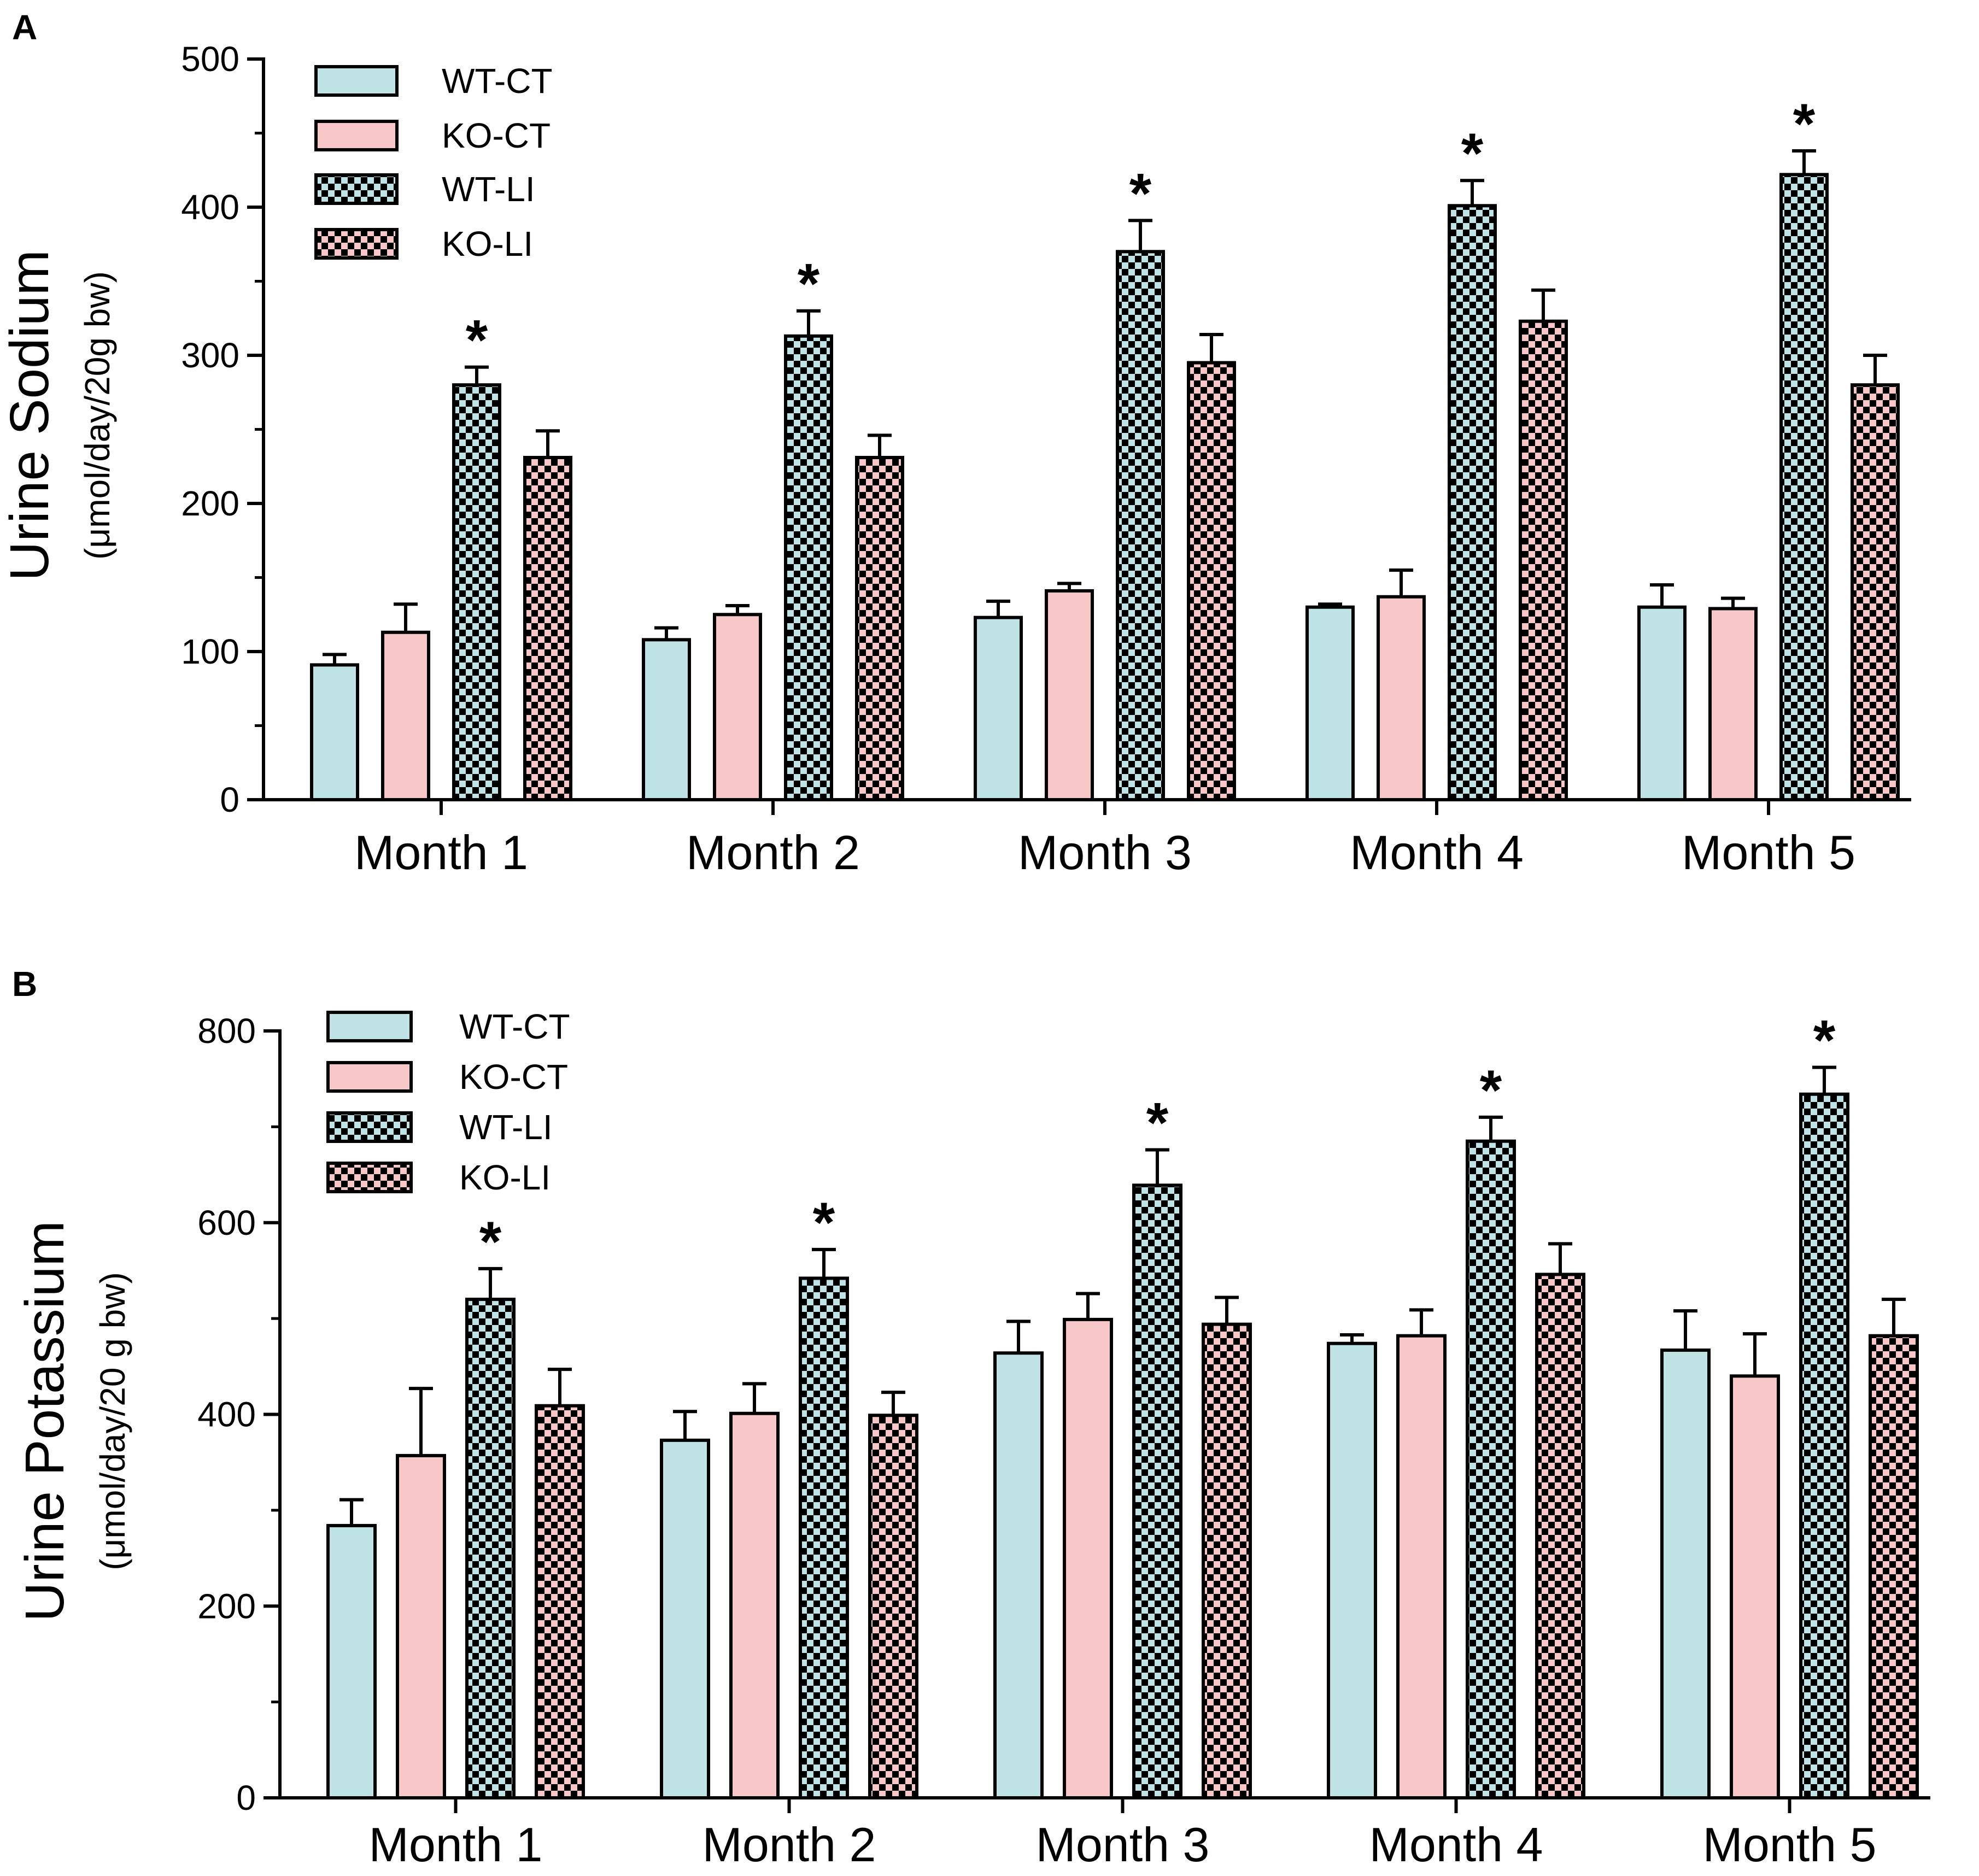 The image size is (1979, 1876). Describe the element at coordinates (210, 651) in the screenshot. I see `y-tick-label: 100` at that location.